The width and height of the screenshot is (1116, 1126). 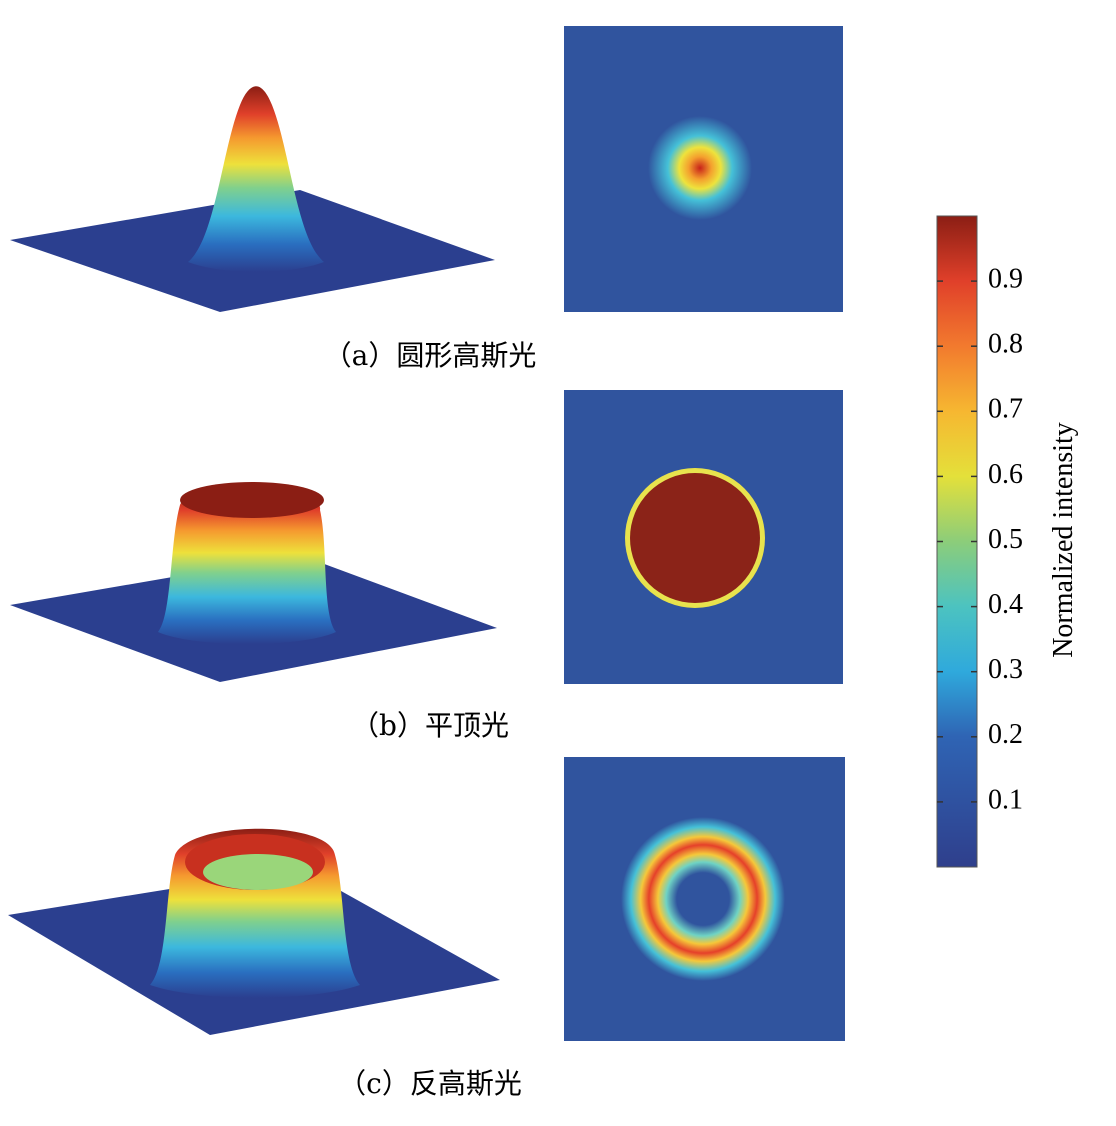 What do you see at coordinates (1005, 734) in the screenshot?
I see `tick-label: 0.2` at bounding box center [1005, 734].